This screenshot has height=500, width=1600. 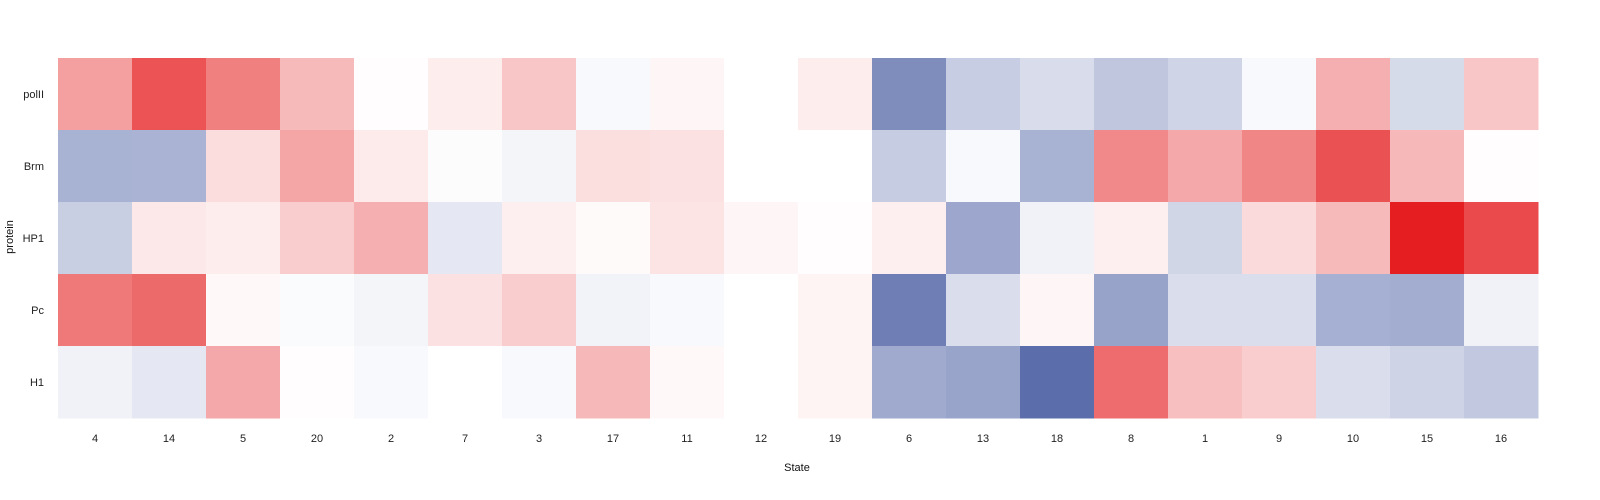 I want to click on x-tick-label: 19, so click(x=835, y=439).